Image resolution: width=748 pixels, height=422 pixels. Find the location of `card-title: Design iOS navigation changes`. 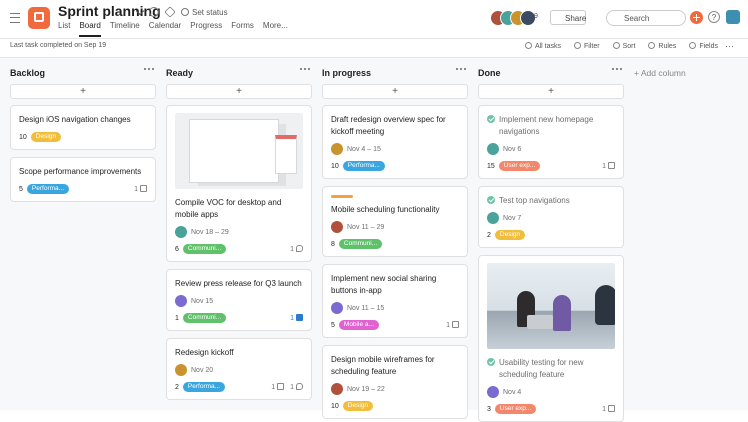

card-title: Design iOS navigation changes is located at coordinates (83, 120).